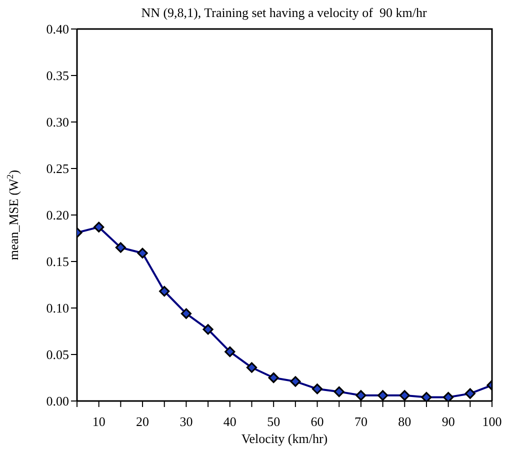 The image size is (509, 468). Describe the element at coordinates (57, 401) in the screenshot. I see `y-tick-label: 0.00` at that location.